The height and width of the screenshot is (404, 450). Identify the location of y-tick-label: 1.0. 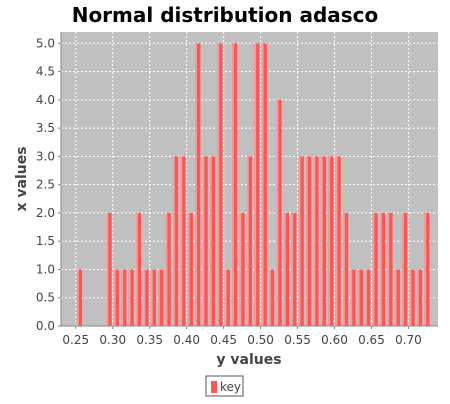
(45, 269).